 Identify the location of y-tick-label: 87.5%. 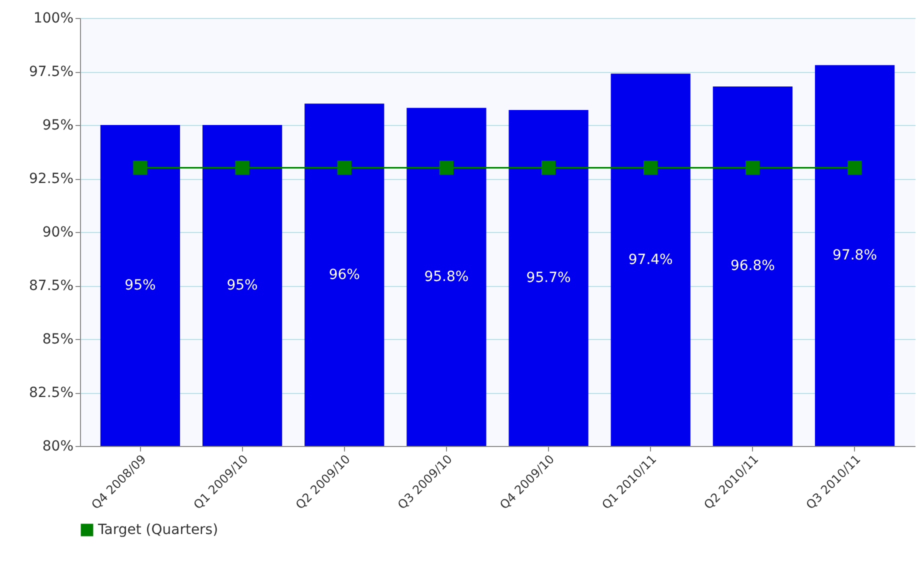
(51, 286).